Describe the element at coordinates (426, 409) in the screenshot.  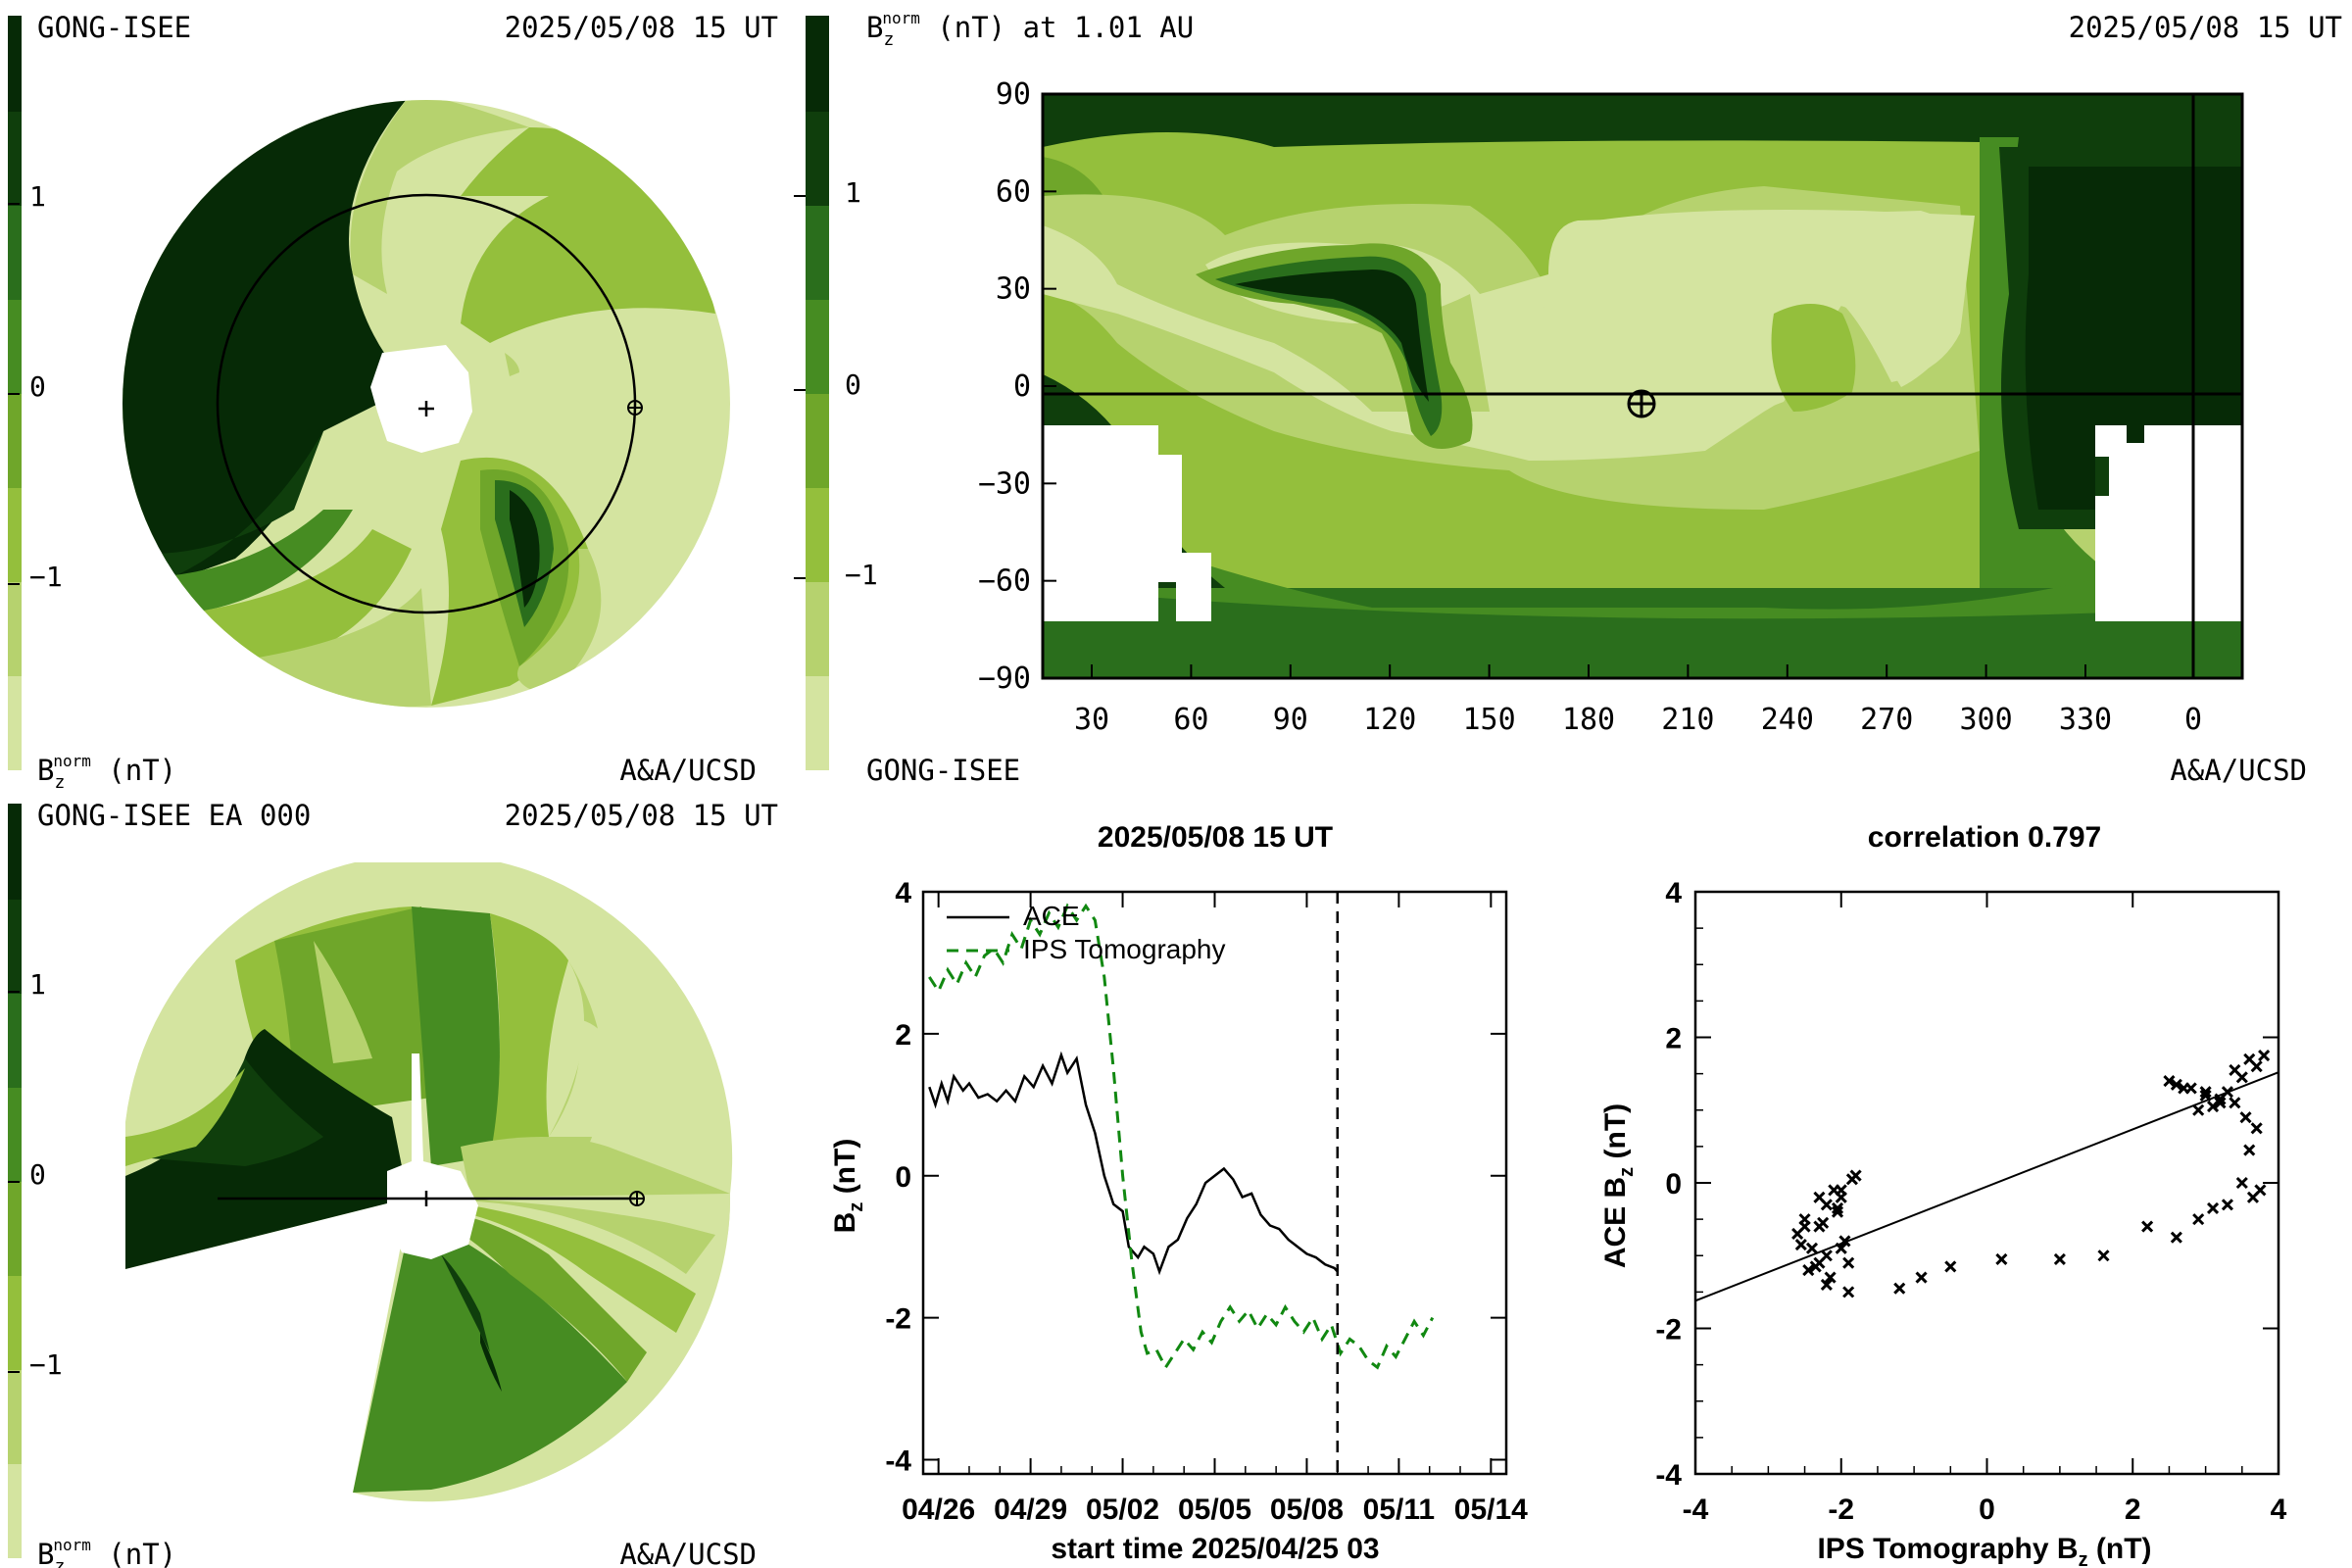
I see `sun-marker` at that location.